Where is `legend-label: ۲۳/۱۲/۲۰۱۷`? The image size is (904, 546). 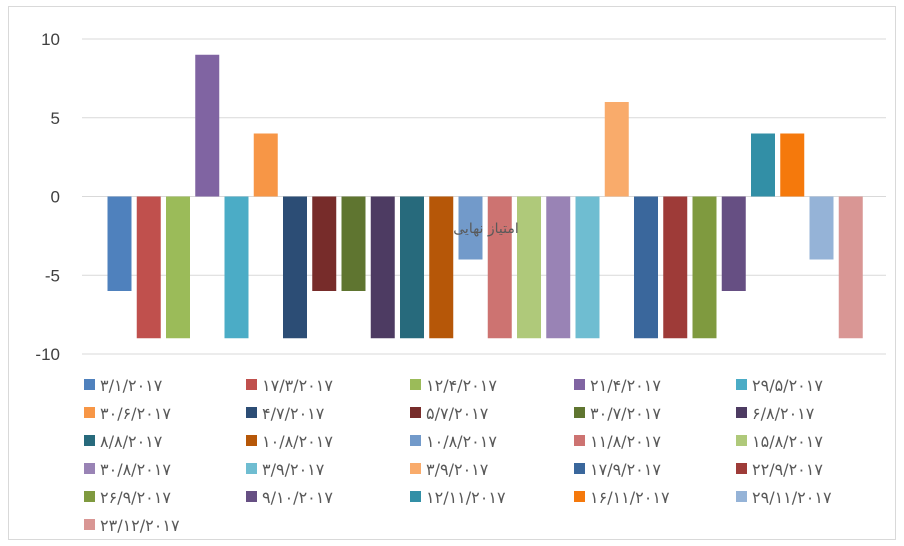 legend-label: ۲۳/۱۲/۲۰۱۷ is located at coordinates (140, 525).